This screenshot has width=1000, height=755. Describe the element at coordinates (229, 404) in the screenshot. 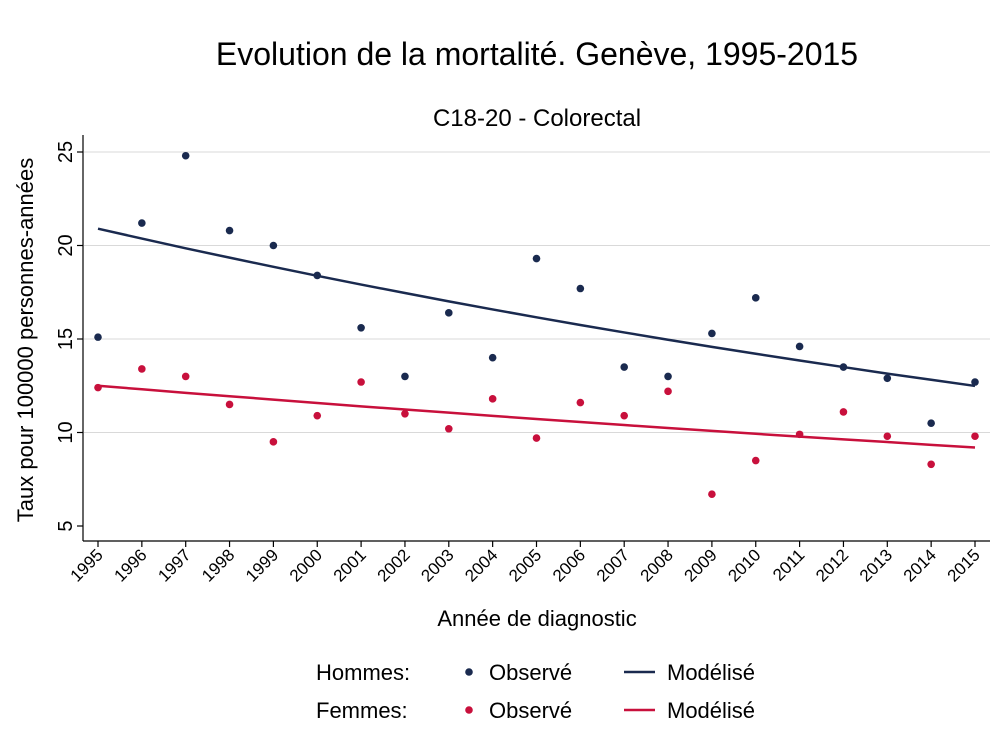

I see `data-point-2-1998` at that location.